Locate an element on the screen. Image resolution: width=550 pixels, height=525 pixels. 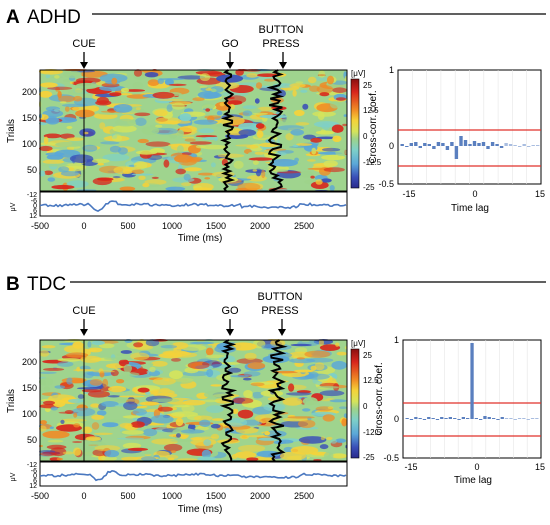
erp-image-heatmap is located at coordinates (193, 400).